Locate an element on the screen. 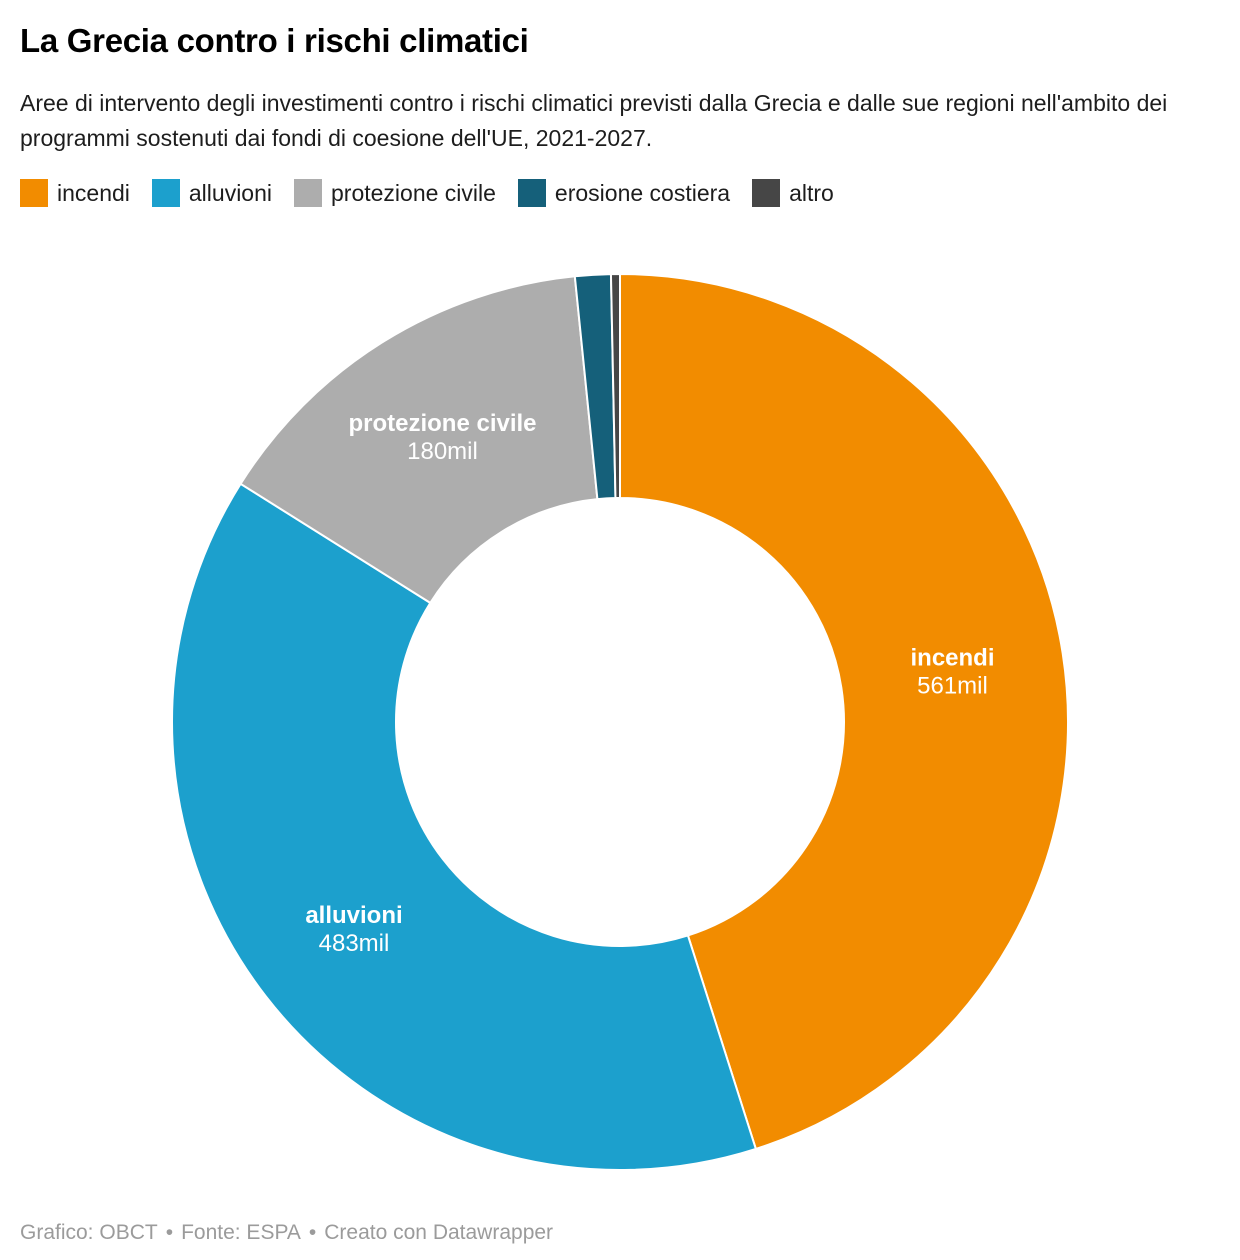 The width and height of the screenshot is (1240, 1260). slice-label-alluvioni: alluvioni is located at coordinates (353, 915).